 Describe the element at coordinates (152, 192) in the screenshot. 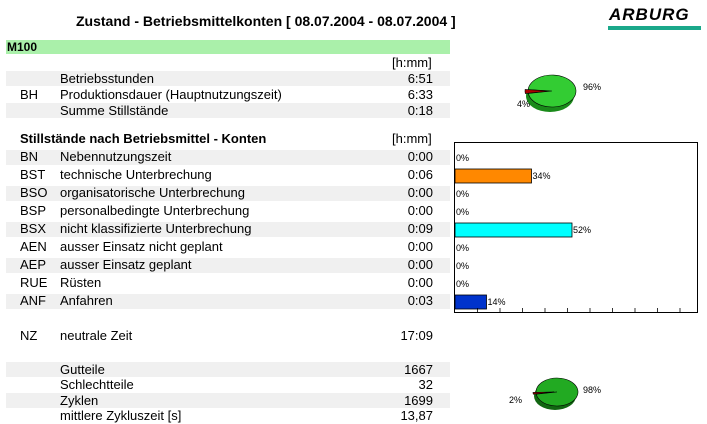

I see `stillstand-label: organisatorische Unterbrechung` at that location.